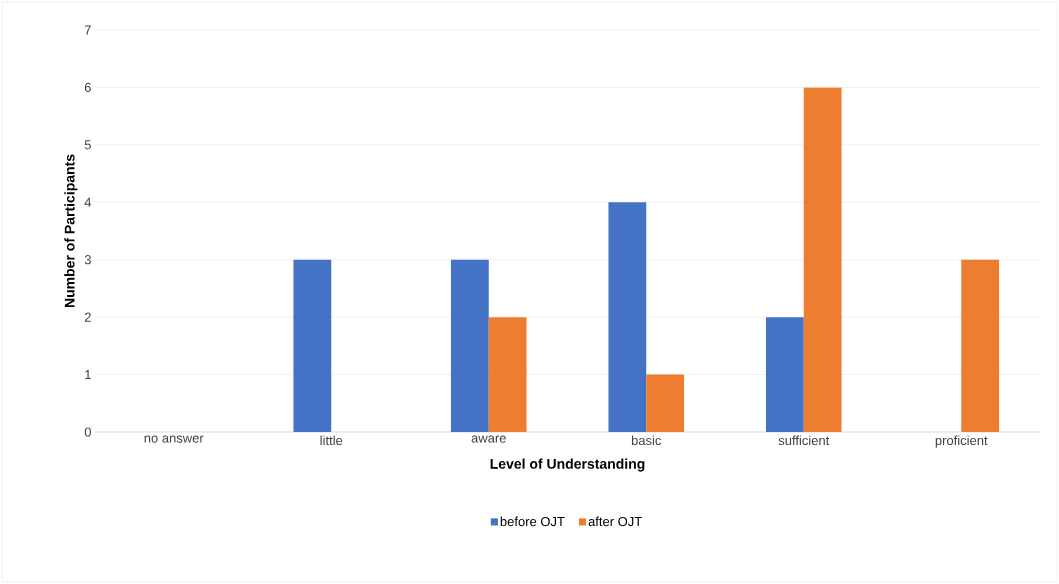  What do you see at coordinates (87, 30) in the screenshot?
I see `y-tick-label: 7` at bounding box center [87, 30].